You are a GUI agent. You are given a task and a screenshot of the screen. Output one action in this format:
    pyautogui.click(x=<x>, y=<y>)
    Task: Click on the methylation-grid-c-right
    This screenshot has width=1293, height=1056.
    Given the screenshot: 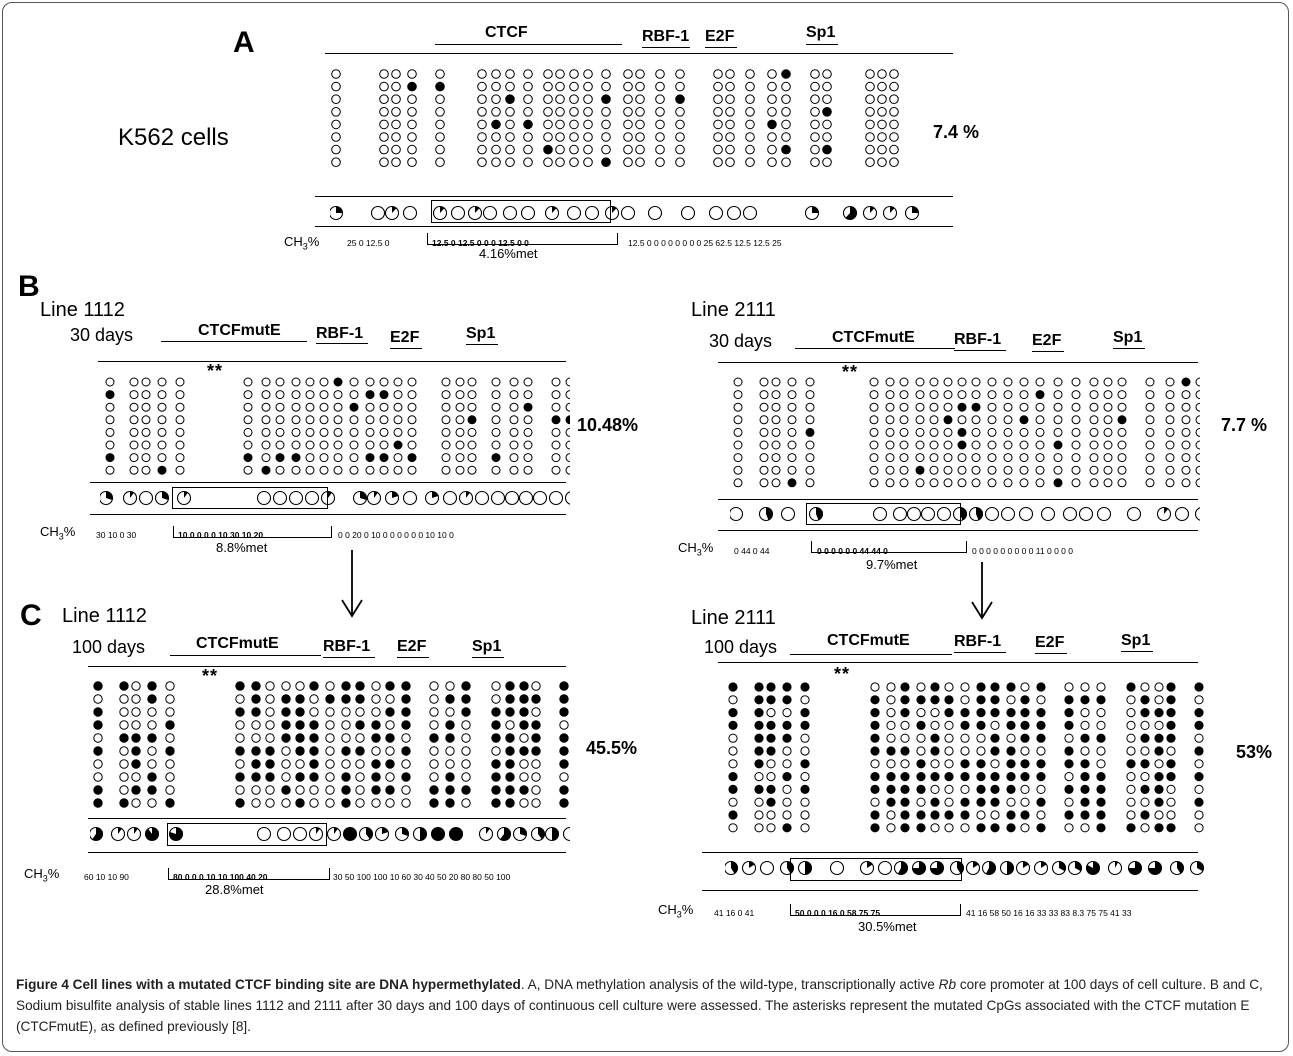 What is the action you would take?
    pyautogui.click(x=966, y=757)
    